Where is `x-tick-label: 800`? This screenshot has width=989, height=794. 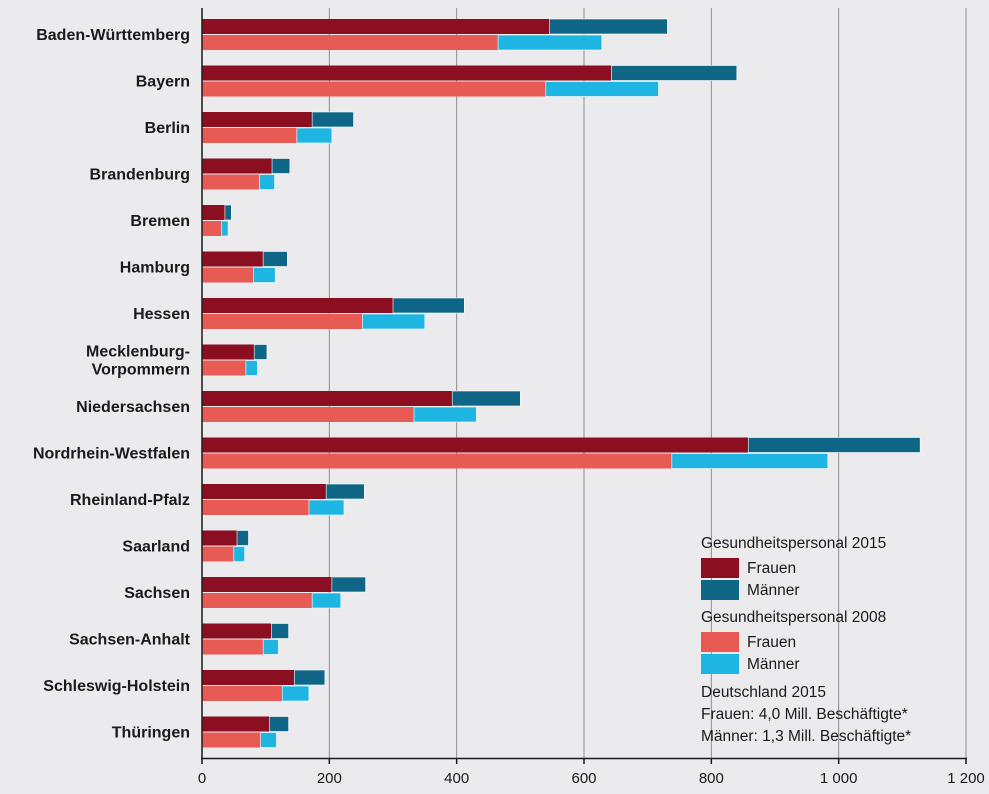 x-tick-label: 800 is located at coordinates (711, 778).